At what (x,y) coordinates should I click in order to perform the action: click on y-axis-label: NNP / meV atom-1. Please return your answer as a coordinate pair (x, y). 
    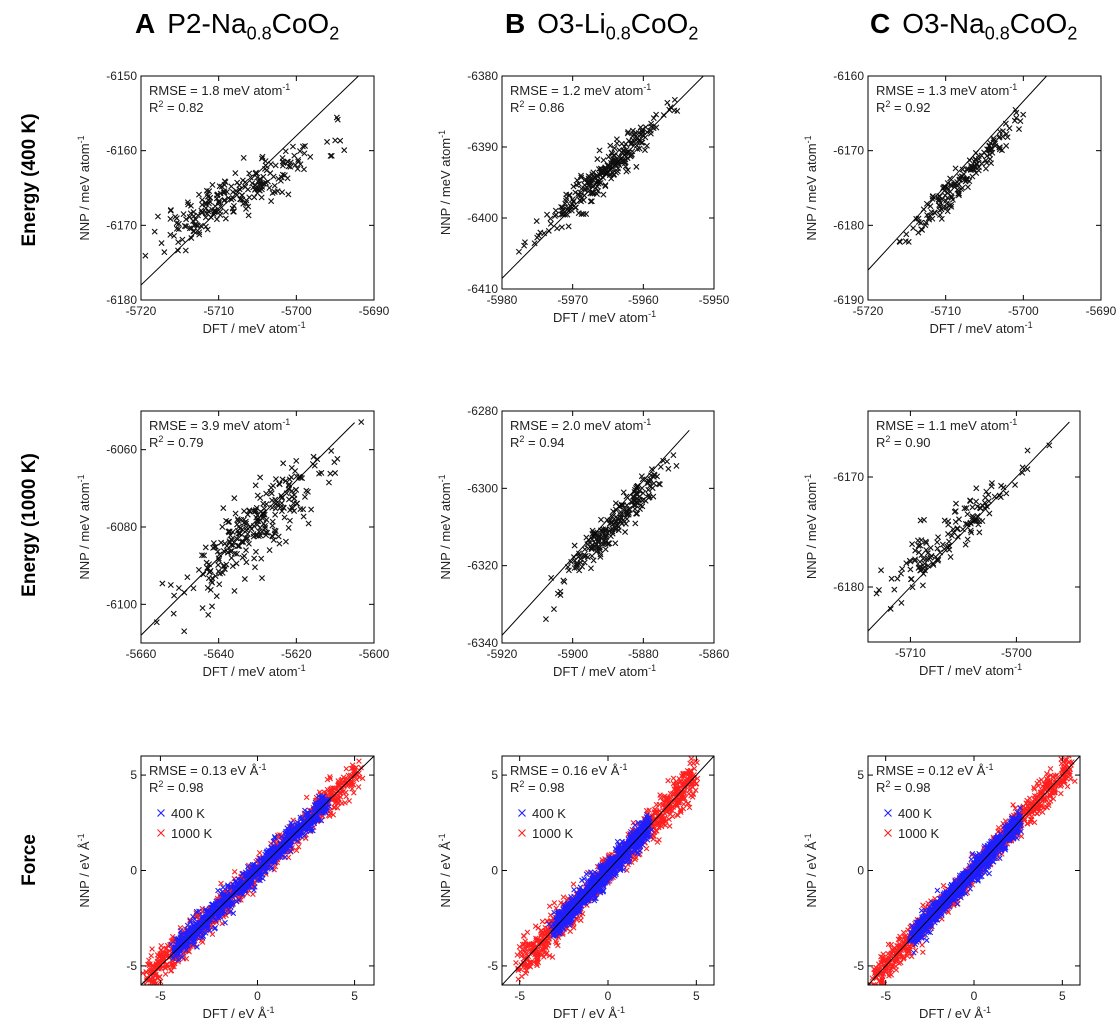
    Looking at the image, I should click on (84, 526).